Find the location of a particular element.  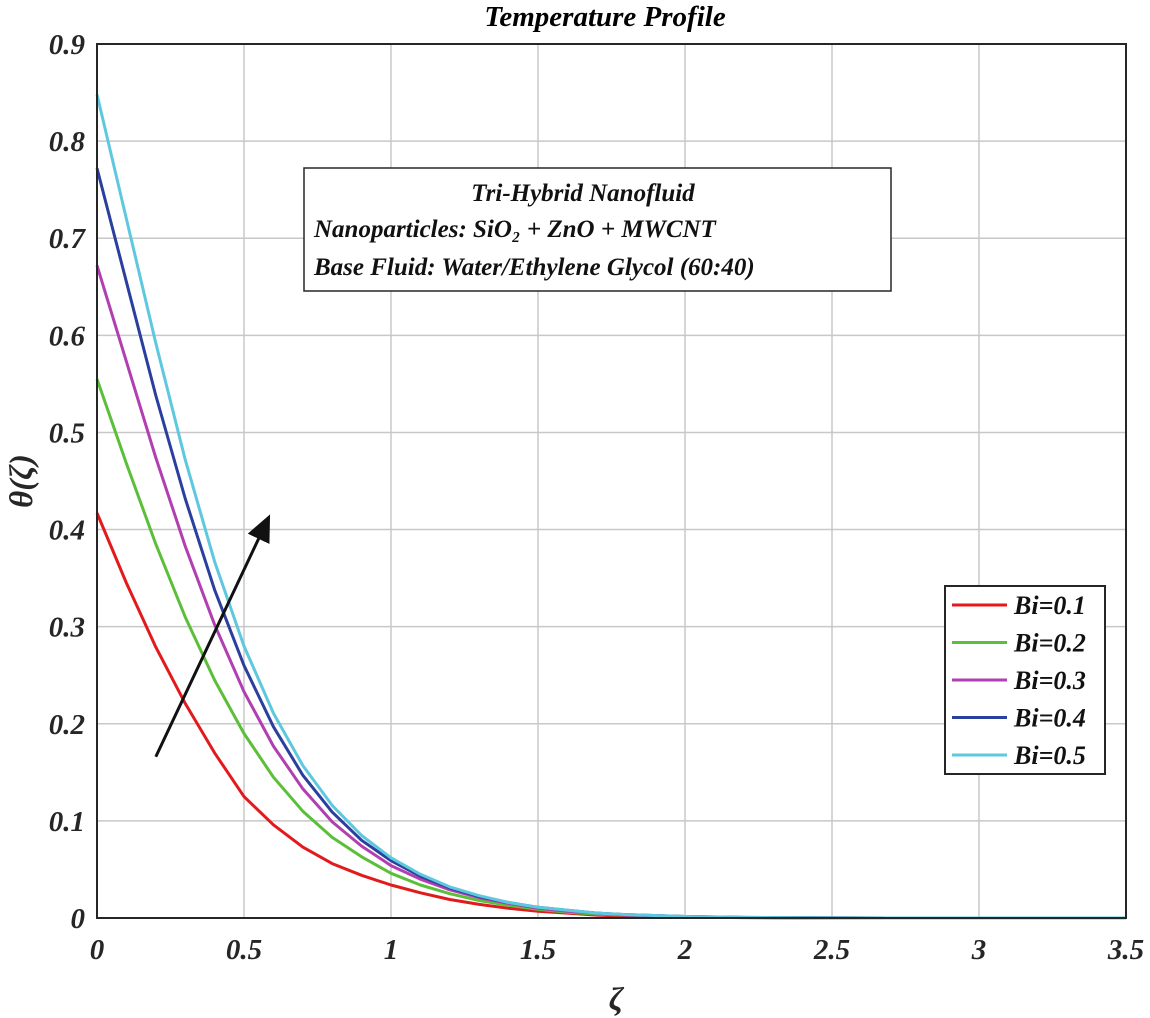

y-tick-label: 0.1 is located at coordinates (67, 822).